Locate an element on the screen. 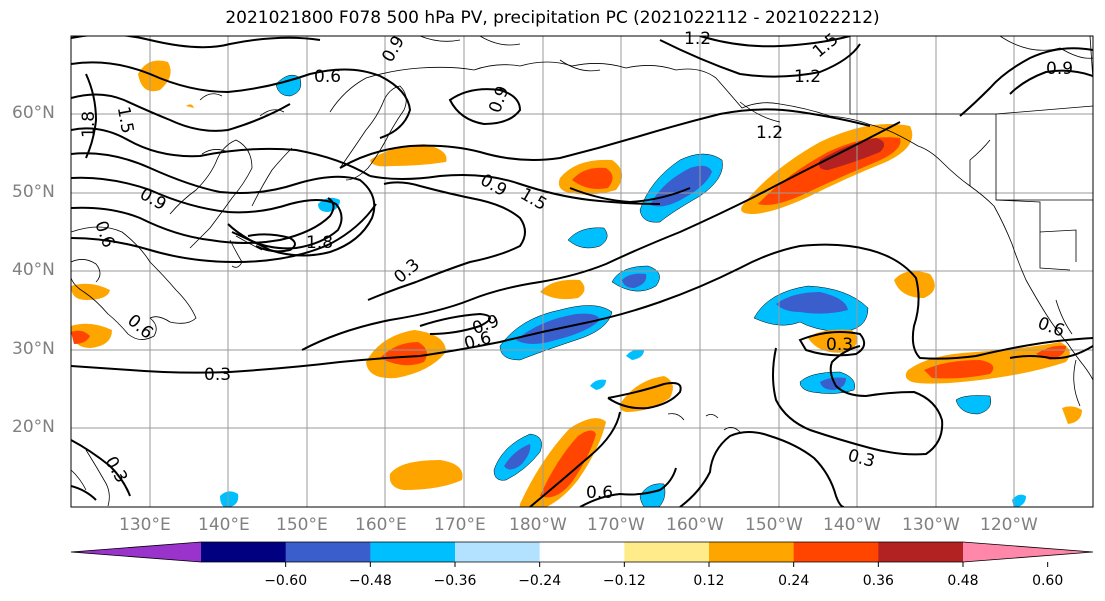 The image size is (1105, 601). colorbar-tick-label: −0.24 is located at coordinates (539, 581).